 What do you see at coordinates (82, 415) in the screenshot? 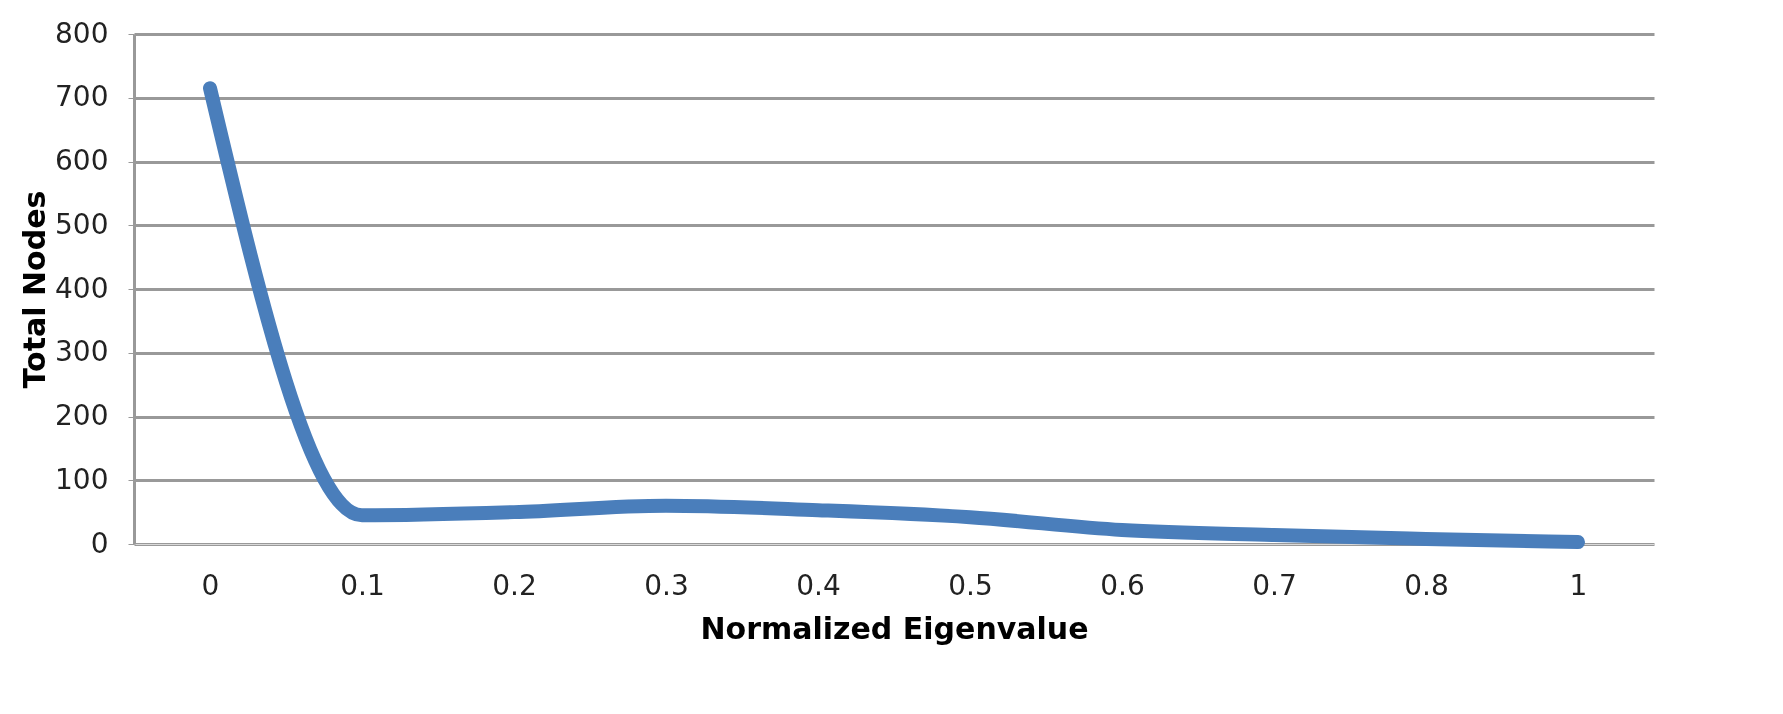
I see `y-tick-label: 200` at bounding box center [82, 415].